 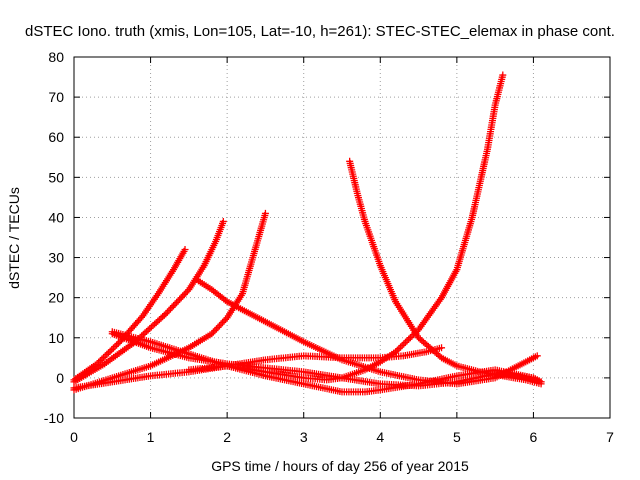 I want to click on y-tick-label: 20, so click(x=56, y=298).